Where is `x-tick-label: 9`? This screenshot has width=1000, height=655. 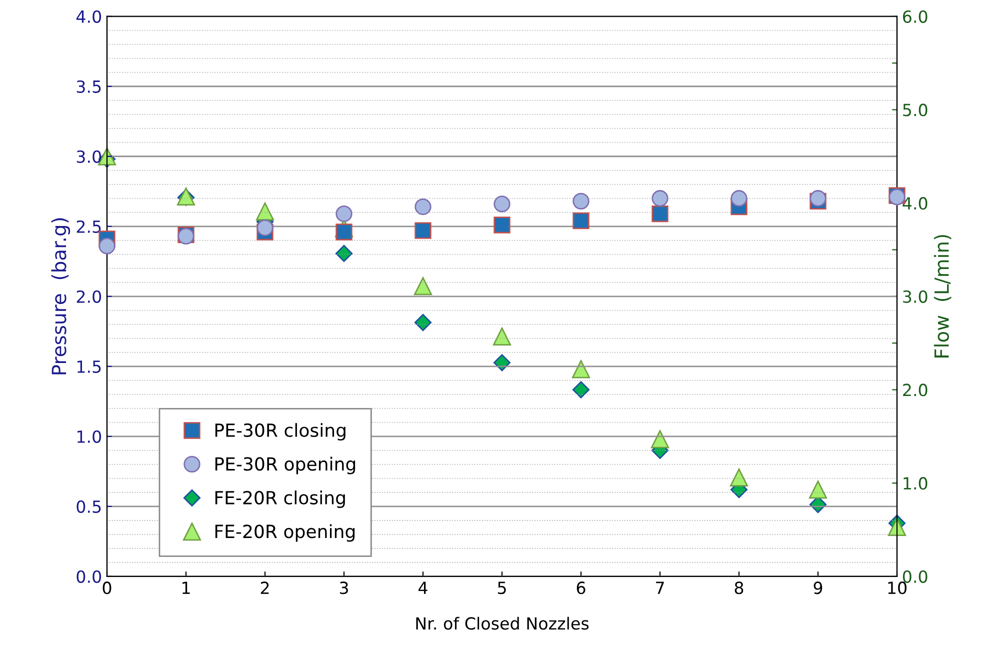
x-tick-label: 9 is located at coordinates (818, 588).